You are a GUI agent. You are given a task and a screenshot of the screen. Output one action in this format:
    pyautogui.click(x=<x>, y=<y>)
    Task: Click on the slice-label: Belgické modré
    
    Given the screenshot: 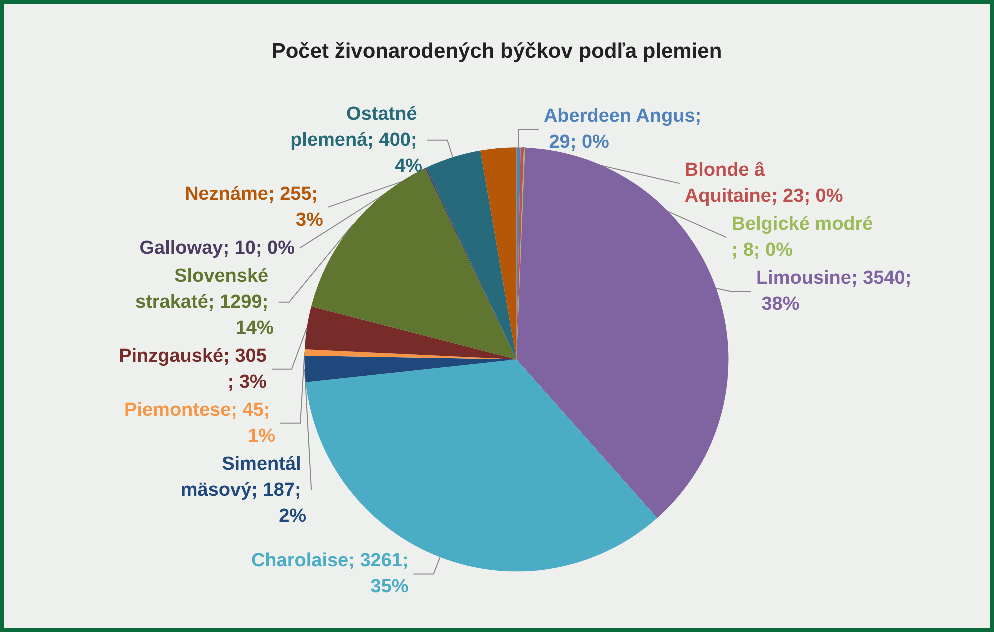 What is the action you would take?
    pyautogui.click(x=803, y=225)
    